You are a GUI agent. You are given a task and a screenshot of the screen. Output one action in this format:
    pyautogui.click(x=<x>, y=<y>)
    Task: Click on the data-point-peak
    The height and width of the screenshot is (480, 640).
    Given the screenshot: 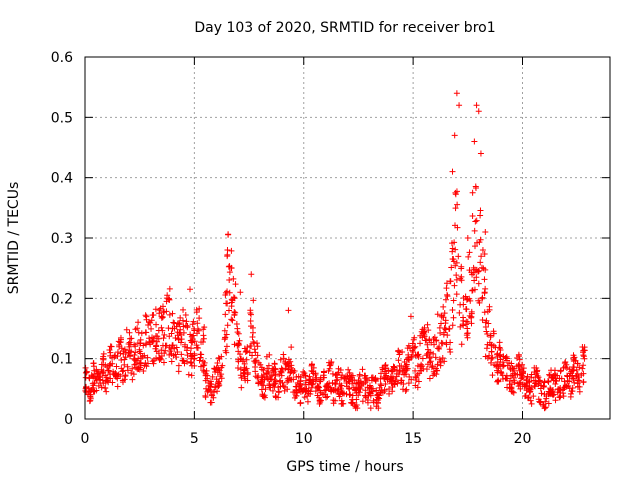 What is the action you would take?
    pyautogui.click(x=467, y=238)
    